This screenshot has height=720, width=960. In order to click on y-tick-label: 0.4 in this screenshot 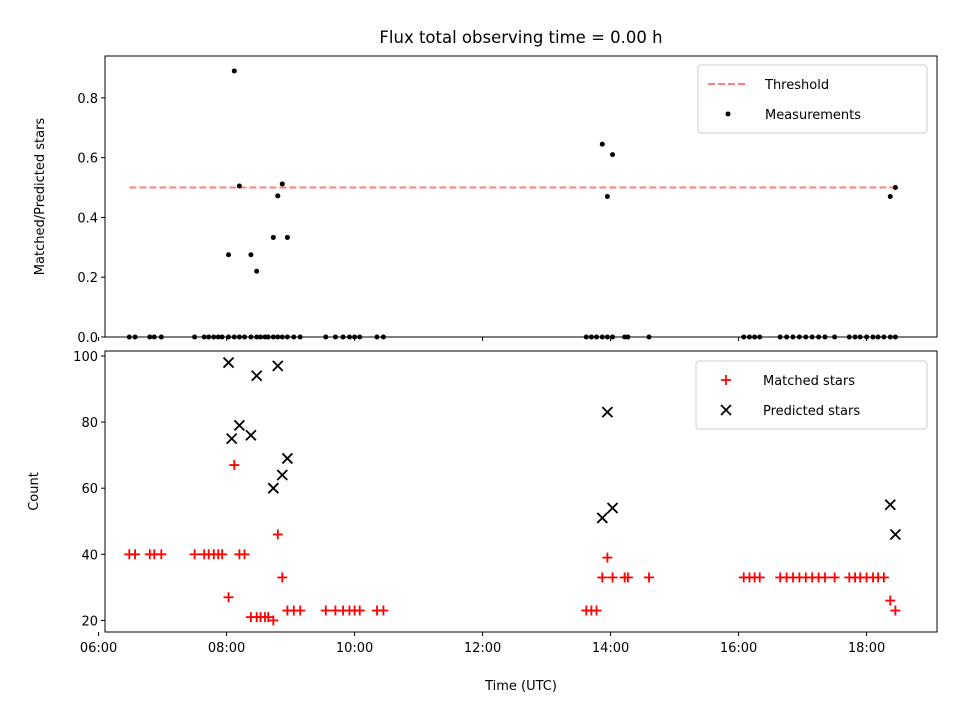, I will do `click(87, 218)`.